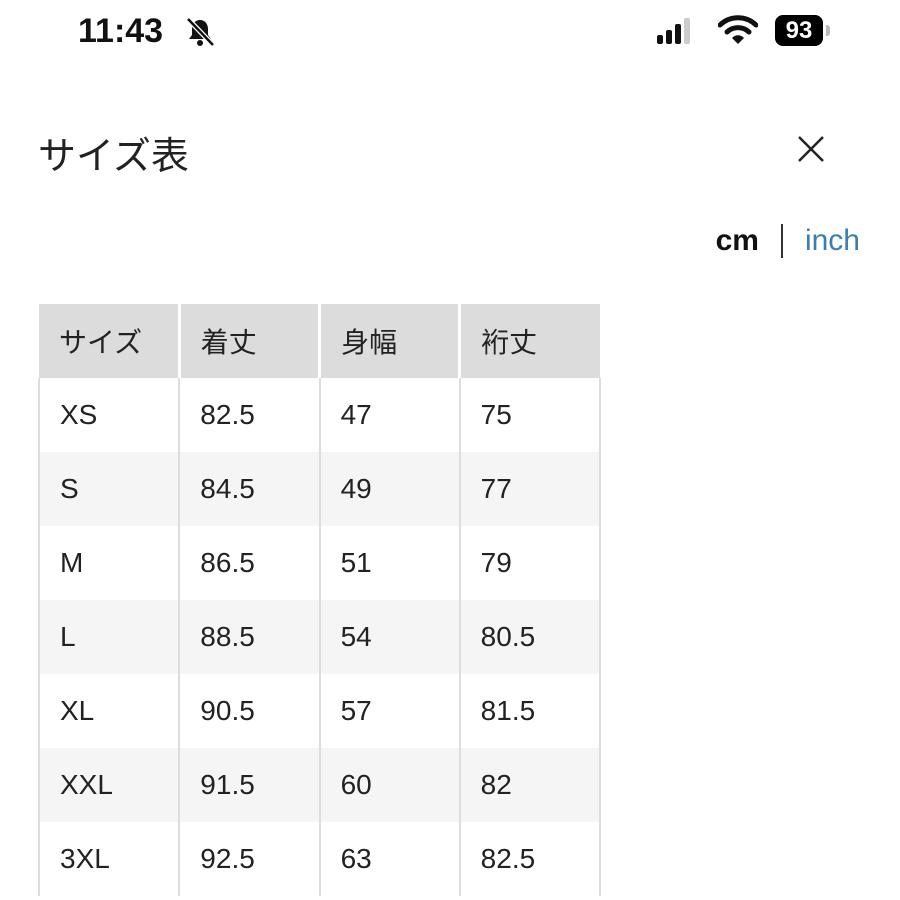 The image size is (900, 900). I want to click on cell-width: 47, so click(389, 415).